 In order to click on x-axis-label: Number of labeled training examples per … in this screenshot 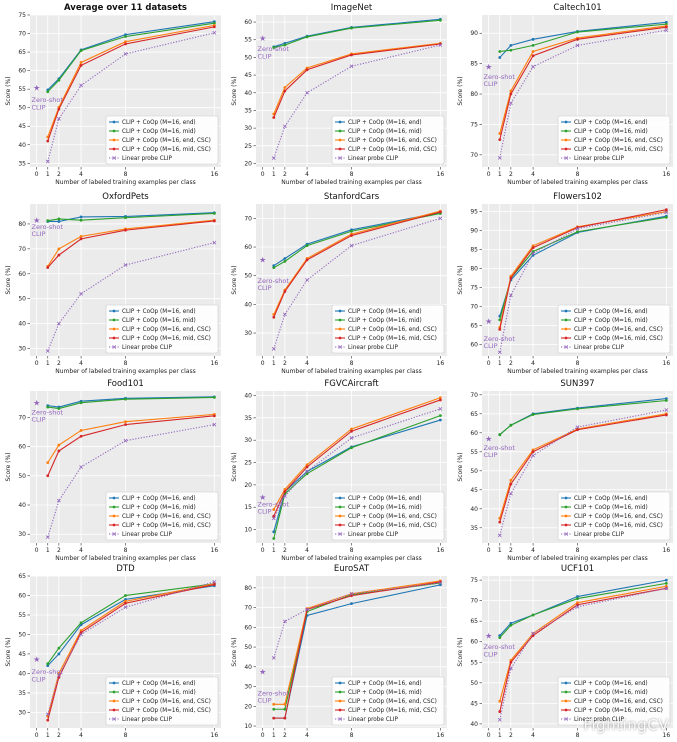, I will do `click(577, 558)`.